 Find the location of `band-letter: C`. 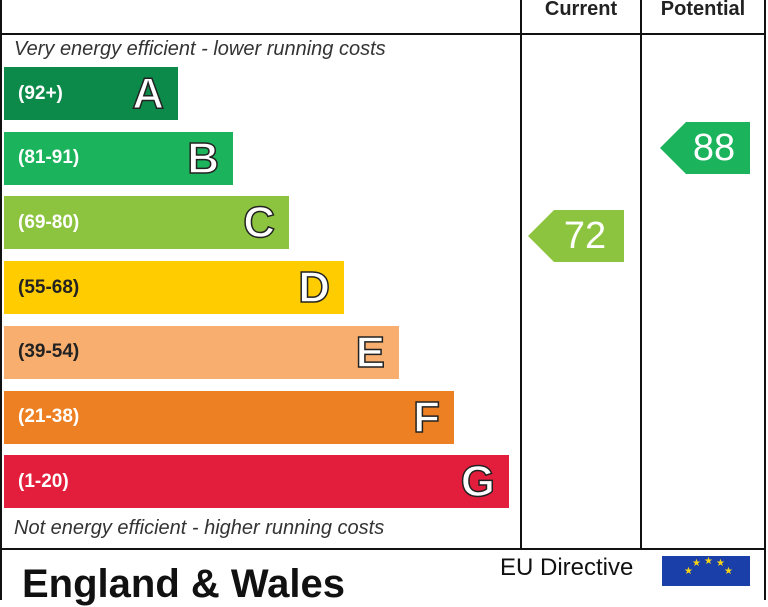

band-letter: C is located at coordinates (258, 223).